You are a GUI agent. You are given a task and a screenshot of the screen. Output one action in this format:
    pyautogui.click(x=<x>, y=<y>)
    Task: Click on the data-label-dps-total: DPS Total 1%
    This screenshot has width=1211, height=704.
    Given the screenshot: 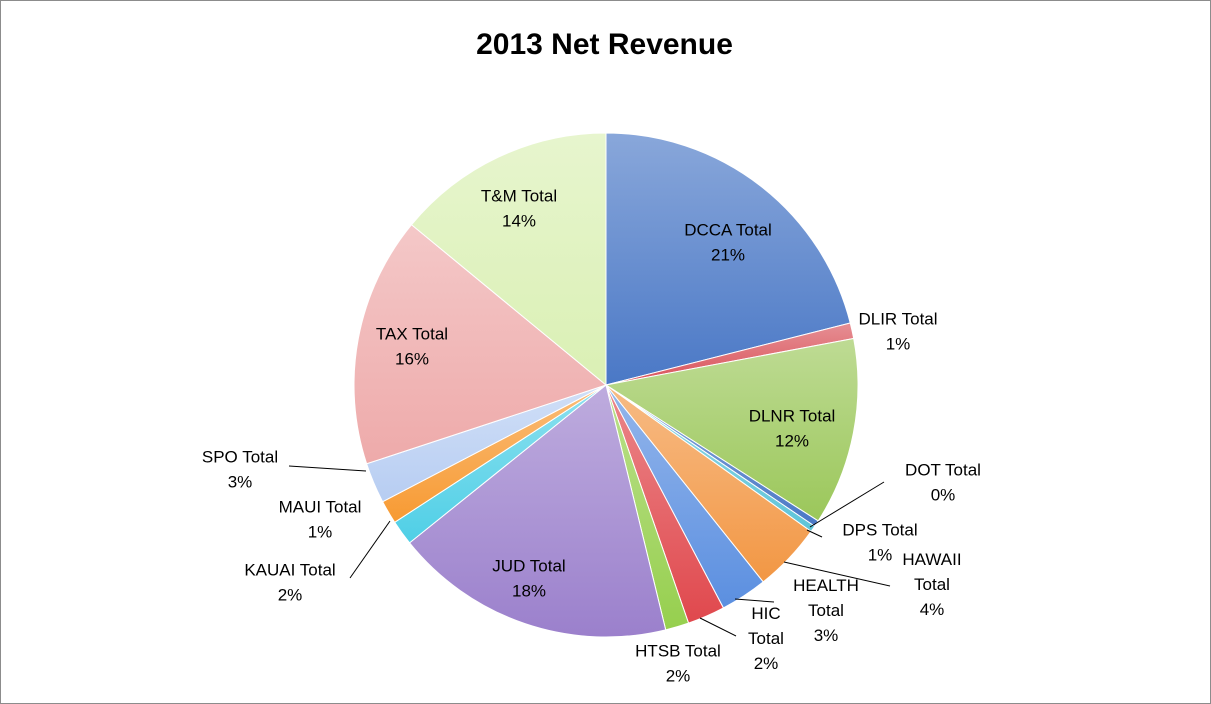 What is the action you would take?
    pyautogui.click(x=879, y=543)
    